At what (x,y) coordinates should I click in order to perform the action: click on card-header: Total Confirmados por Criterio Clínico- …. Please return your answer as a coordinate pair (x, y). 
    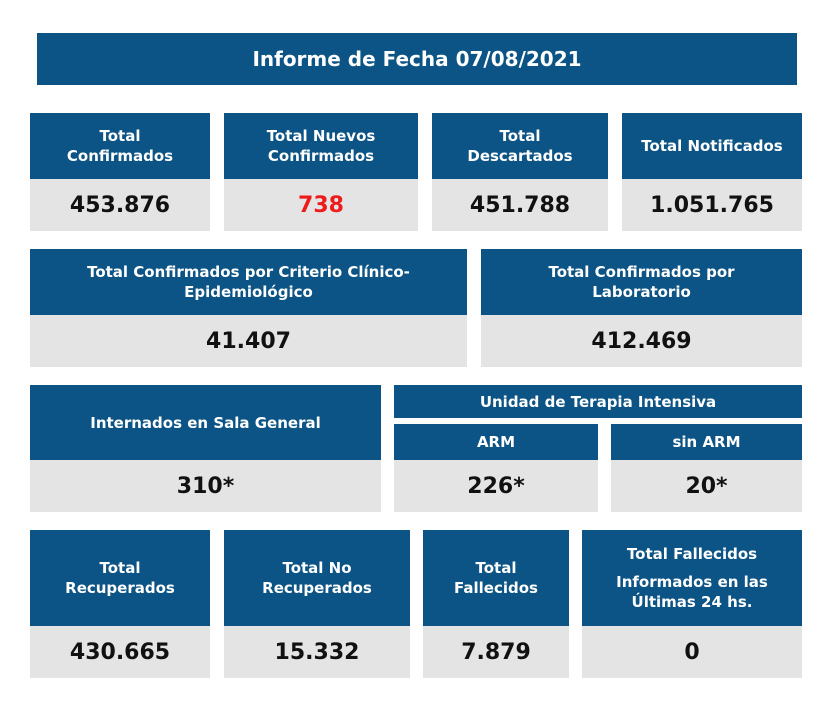
    Looking at the image, I should click on (248, 282).